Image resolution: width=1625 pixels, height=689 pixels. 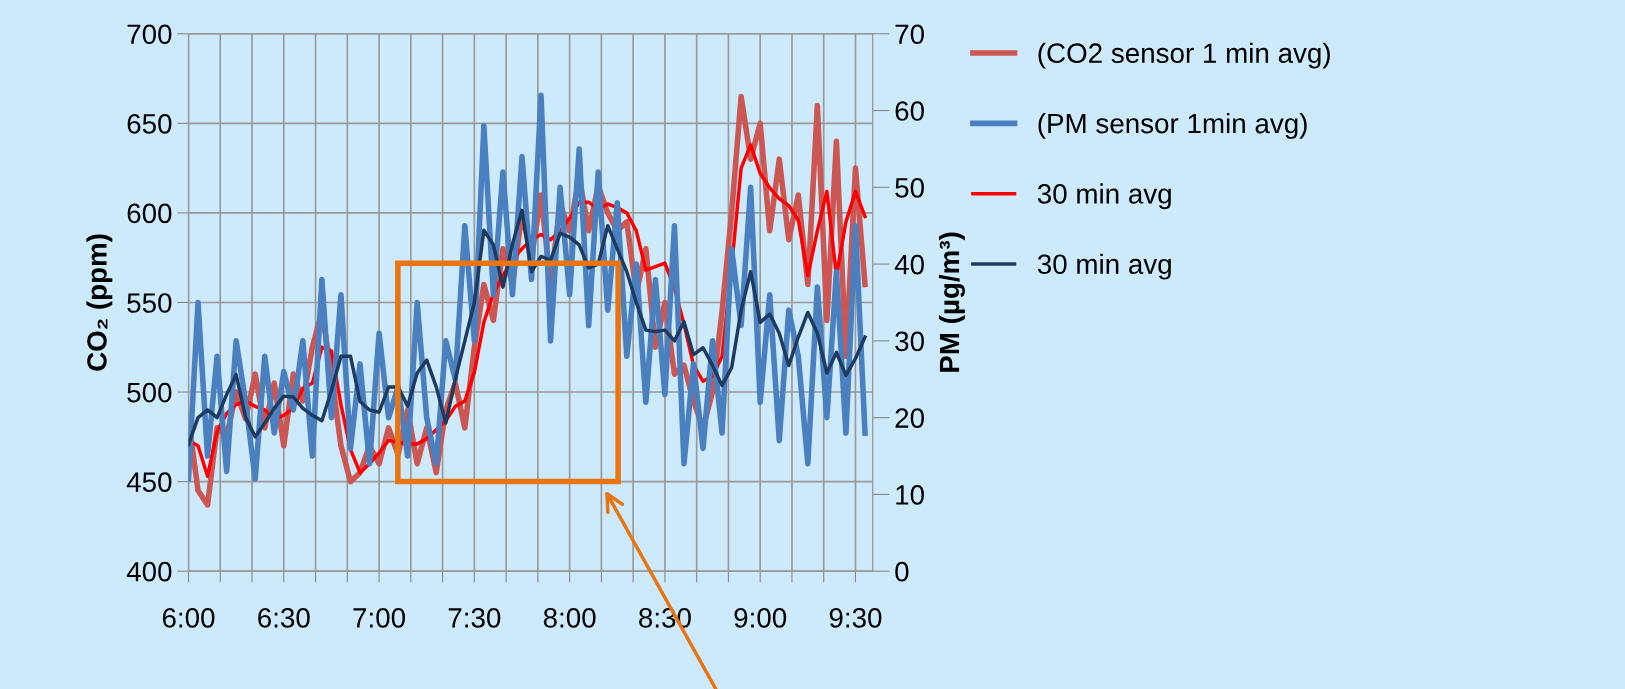 I want to click on y-tick-label: 600, so click(x=149, y=213).